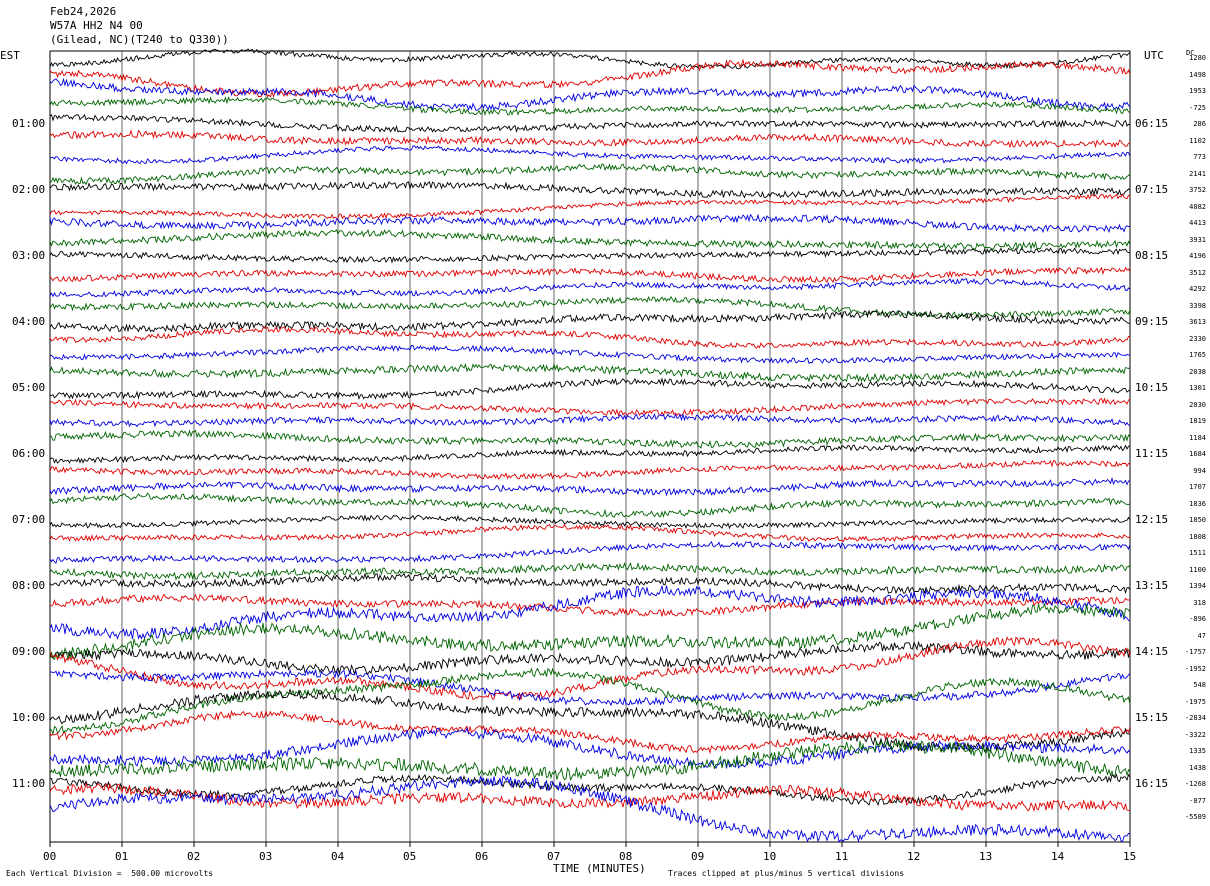  Describe the element at coordinates (1199, 470) in the screenshot. I see `dc-offset-label: 994` at that location.